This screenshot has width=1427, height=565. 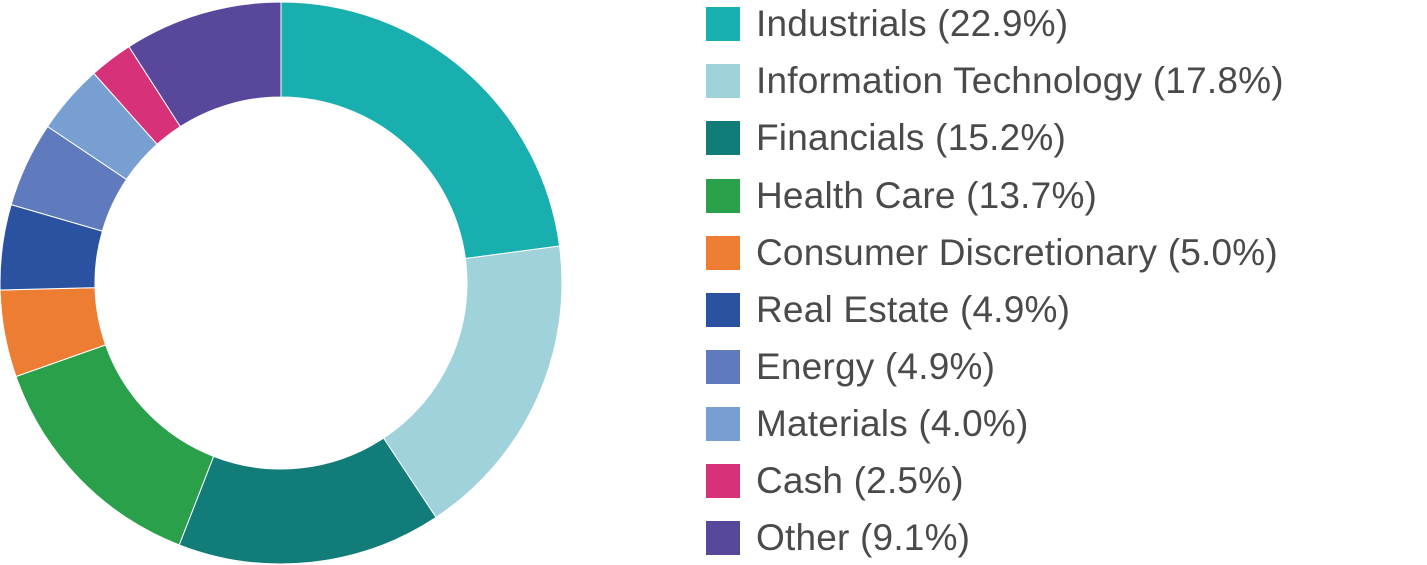 I want to click on legend-item-other: Other (9.1%), so click(x=838, y=537).